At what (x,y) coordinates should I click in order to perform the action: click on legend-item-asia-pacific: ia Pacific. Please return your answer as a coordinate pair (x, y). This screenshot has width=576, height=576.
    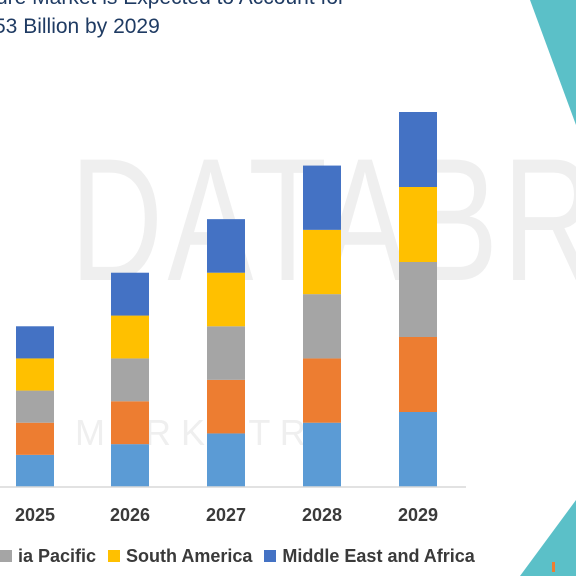
    Looking at the image, I should click on (48, 556).